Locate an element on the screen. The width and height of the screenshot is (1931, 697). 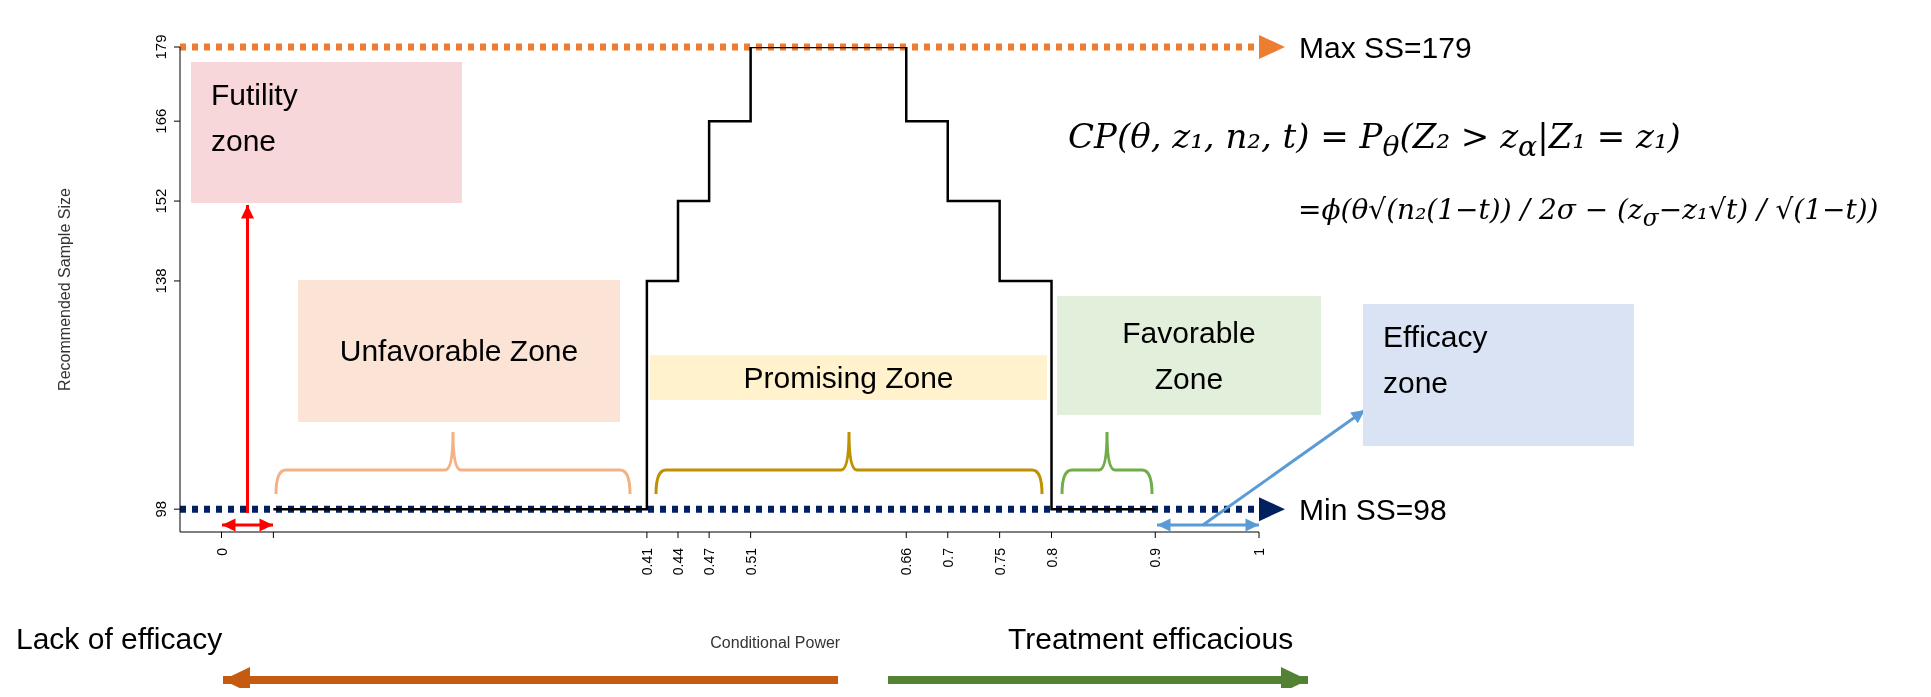
text: Efficacy zone is located at coordinates (1436, 360).